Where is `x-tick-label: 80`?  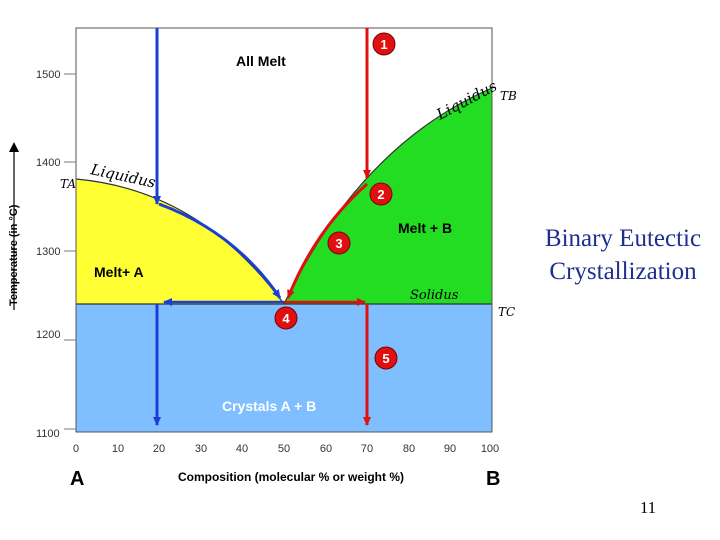
x-tick-label: 80 is located at coordinates (409, 449).